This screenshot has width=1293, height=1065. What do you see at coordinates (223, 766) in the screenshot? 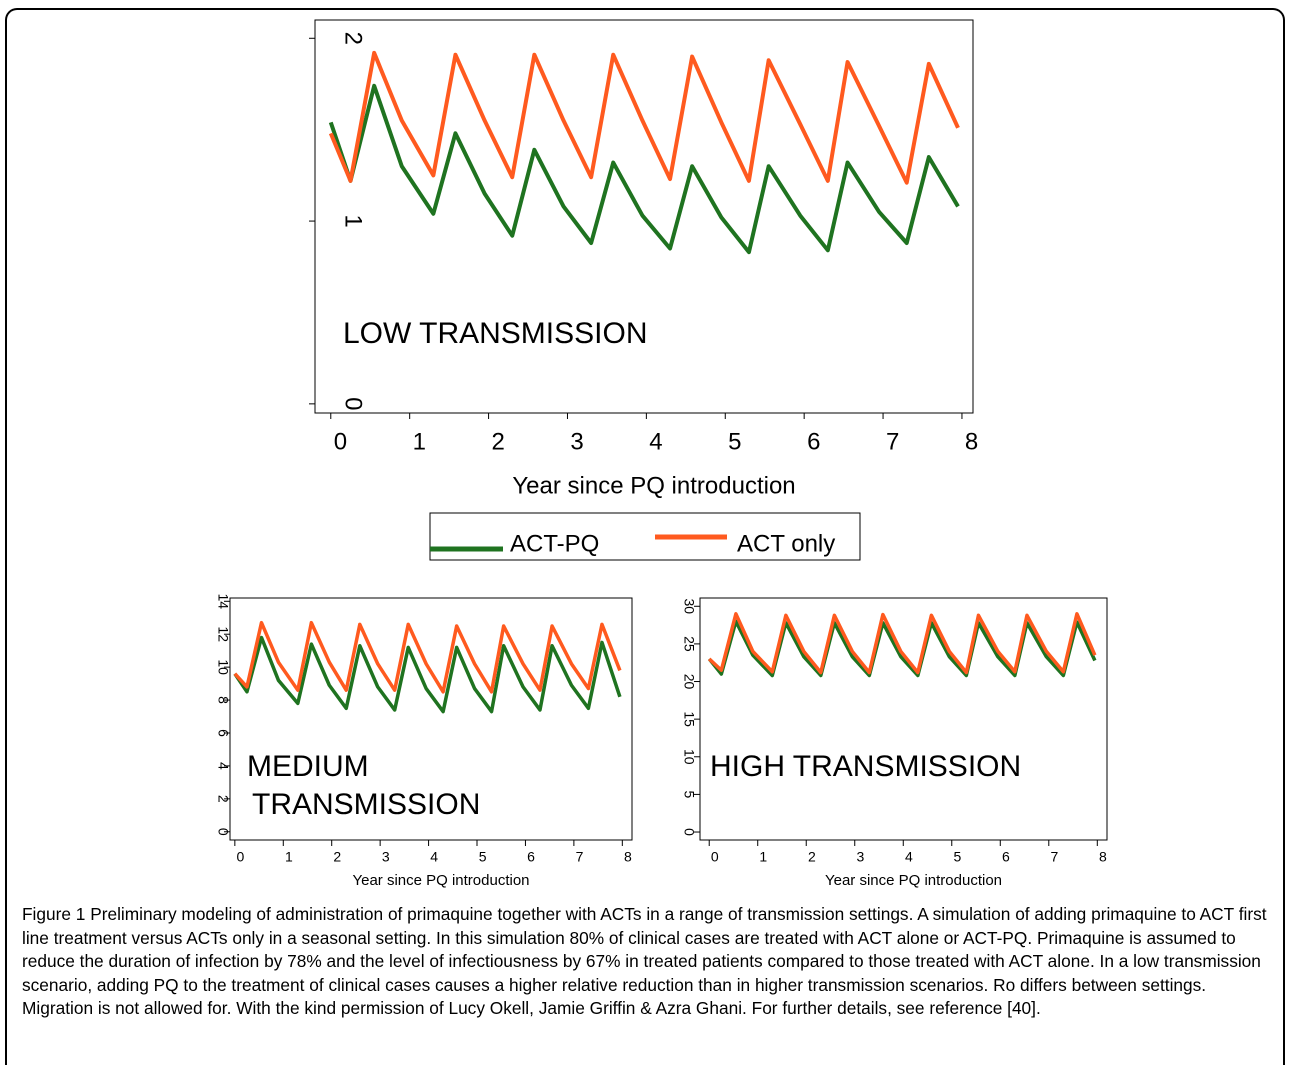
I see `y-tick-label: 4` at bounding box center [223, 766].